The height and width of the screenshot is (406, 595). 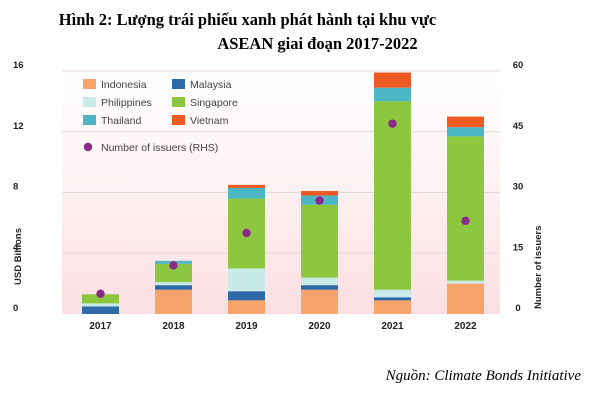 What do you see at coordinates (88, 147) in the screenshot?
I see `legend-issuer-dot` at bounding box center [88, 147].